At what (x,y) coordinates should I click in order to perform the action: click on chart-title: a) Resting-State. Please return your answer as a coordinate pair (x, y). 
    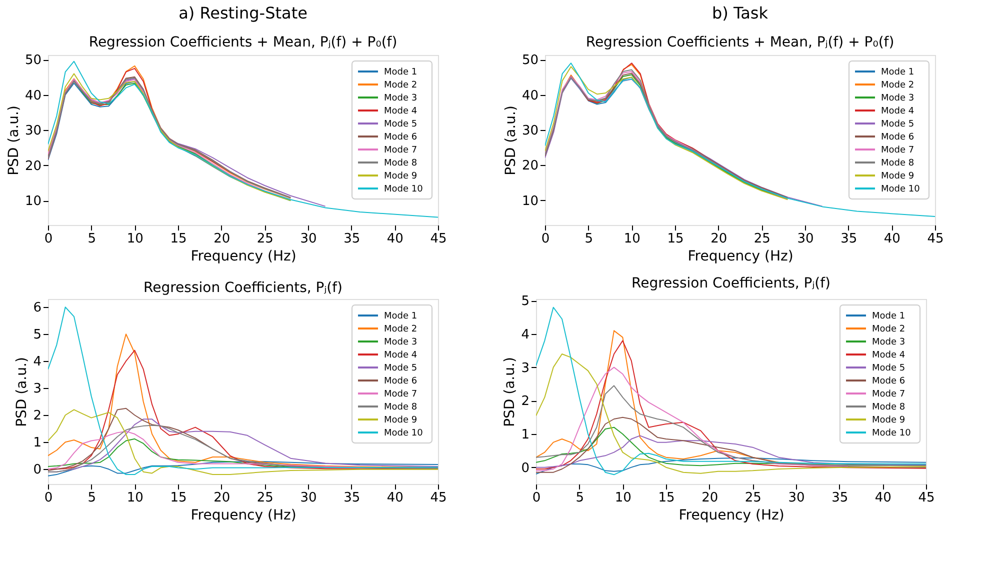
    Looking at the image, I should click on (243, 13).